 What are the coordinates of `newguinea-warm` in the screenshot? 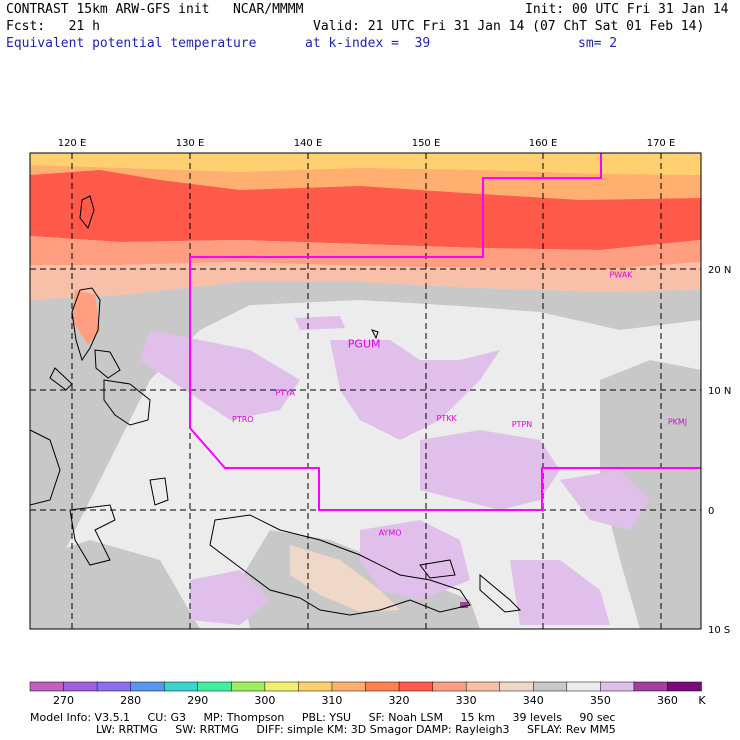 It's located at (345, 578).